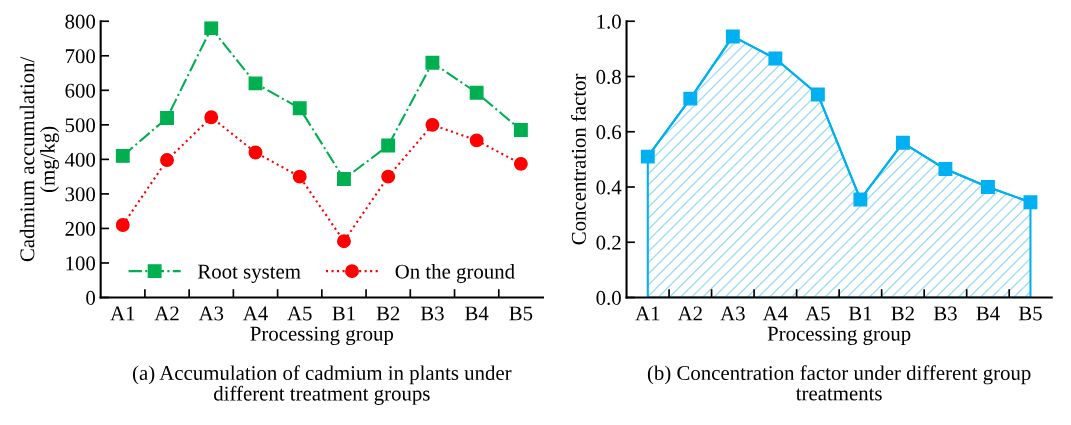 The width and height of the screenshot is (1071, 425). I want to click on y-tick-label: 0.8, so click(608, 77).